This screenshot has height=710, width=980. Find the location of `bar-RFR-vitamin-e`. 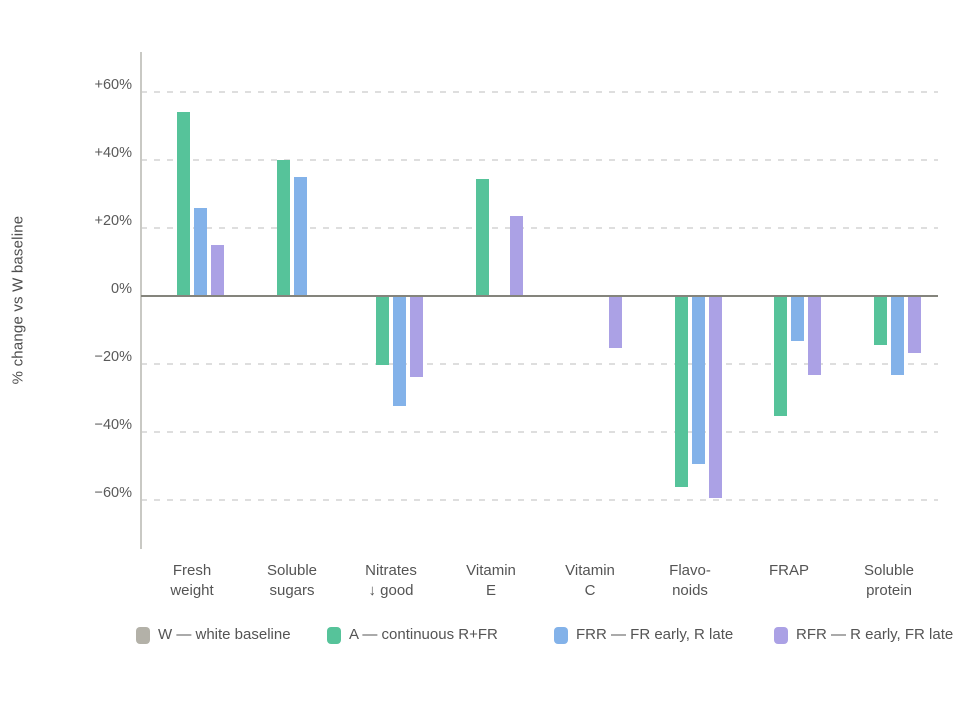

bar-RFR-vitamin-e is located at coordinates (516, 256).